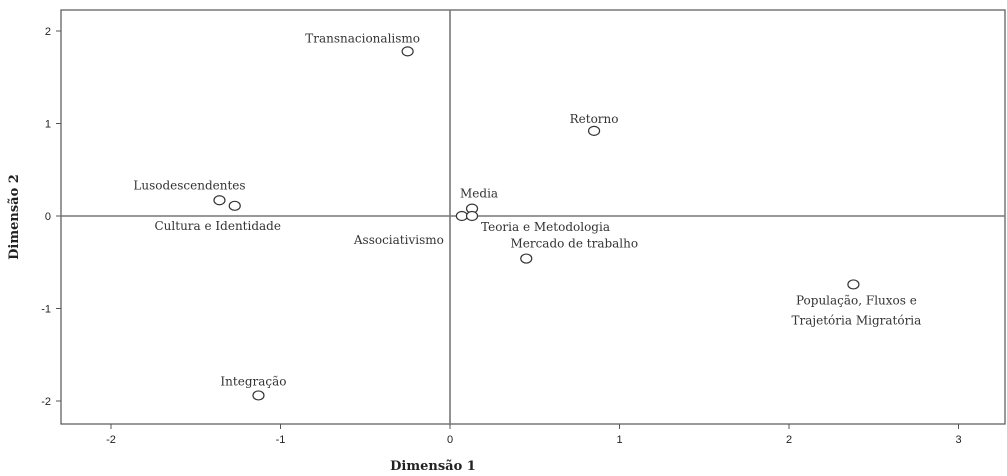 The image size is (1007, 476). I want to click on x-tick-label: -1, so click(281, 440).